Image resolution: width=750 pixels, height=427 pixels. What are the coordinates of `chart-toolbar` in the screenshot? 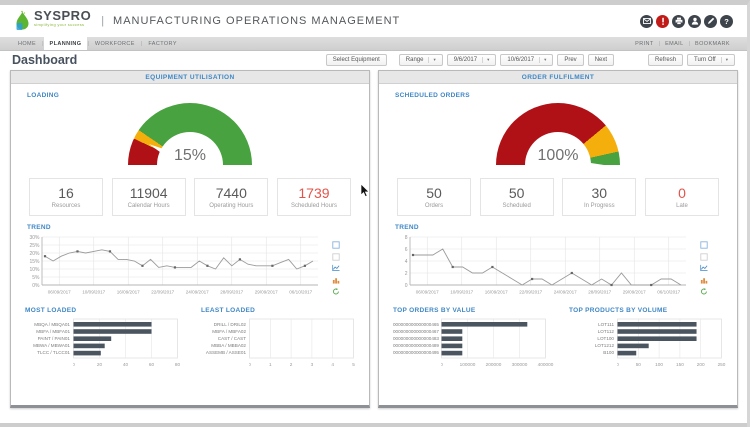 It's located at (336, 268).